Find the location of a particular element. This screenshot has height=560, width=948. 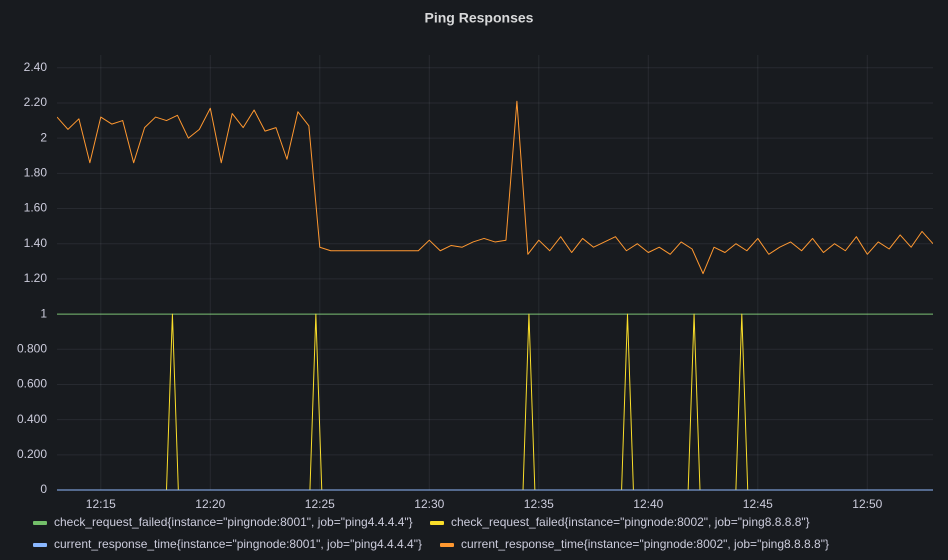

chart-title: Ping Responses is located at coordinates (479, 18).